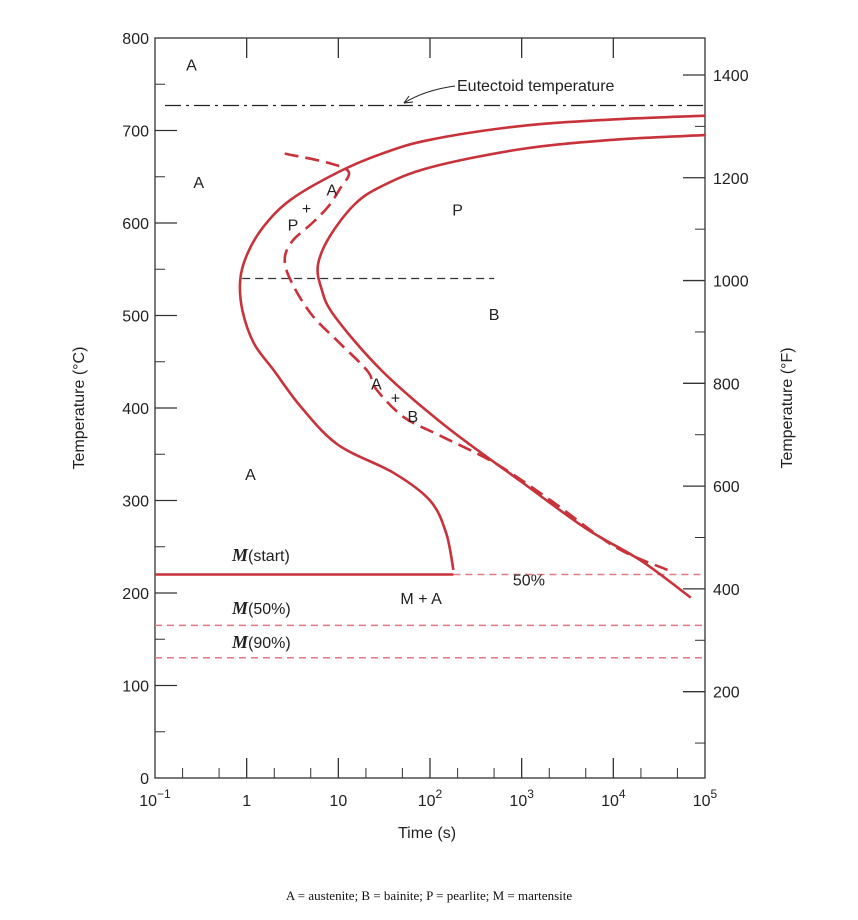  What do you see at coordinates (198, 183) in the screenshot?
I see `region-label-1: A` at bounding box center [198, 183].